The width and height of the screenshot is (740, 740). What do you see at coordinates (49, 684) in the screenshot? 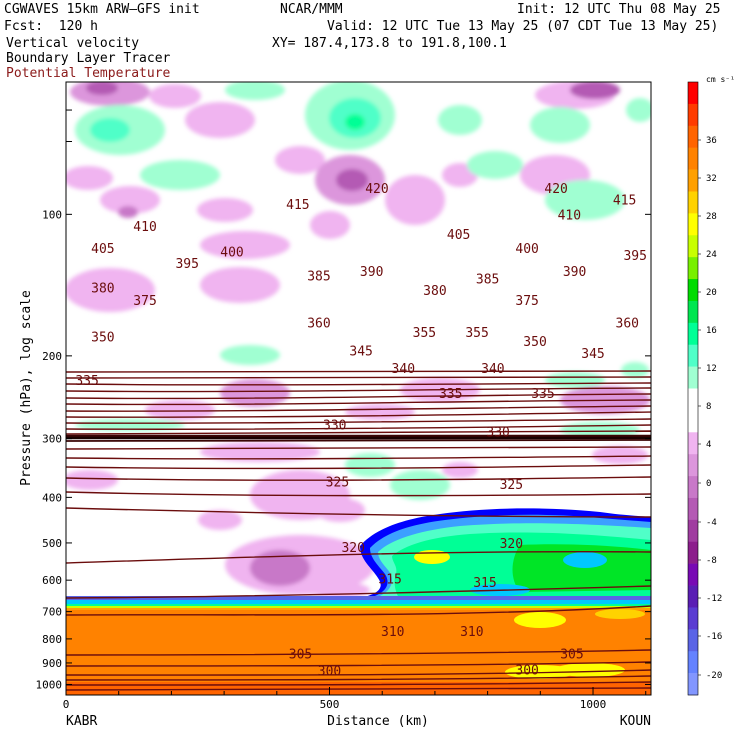
I see `y-tick-label: 1000` at bounding box center [49, 684].